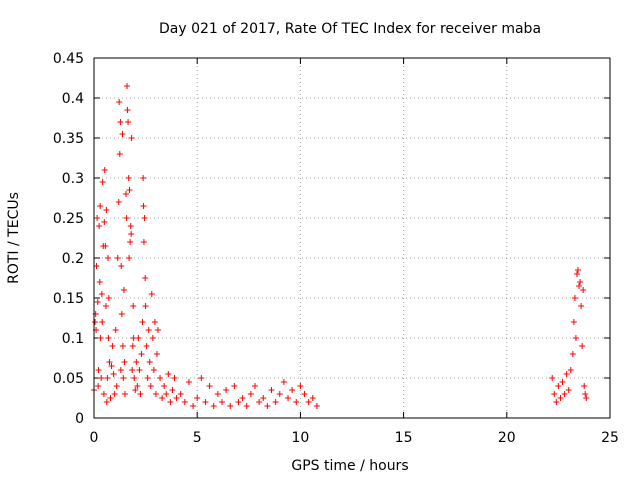 Image resolution: width=640 pixels, height=485 pixels. What do you see at coordinates (197, 438) in the screenshot?
I see `x-tick-label: 5` at bounding box center [197, 438].